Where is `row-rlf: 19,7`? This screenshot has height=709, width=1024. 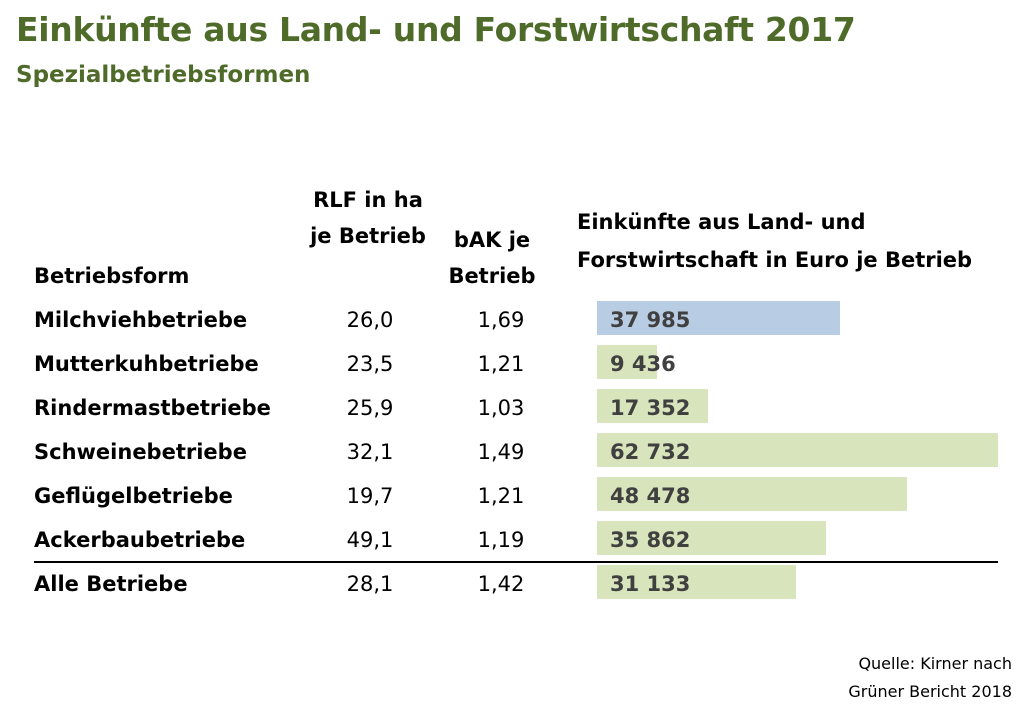 row-rlf: 19,7 is located at coordinates (370, 496).